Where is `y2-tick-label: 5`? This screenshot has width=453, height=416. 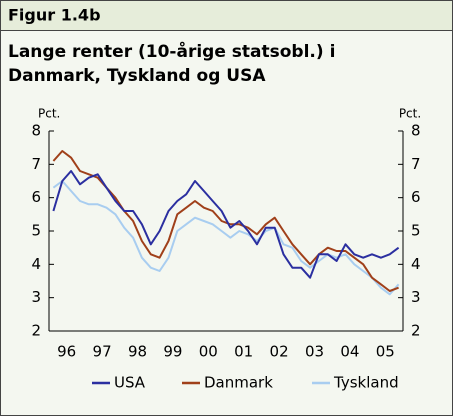
y2-tick-label: 5 is located at coordinates (416, 231).